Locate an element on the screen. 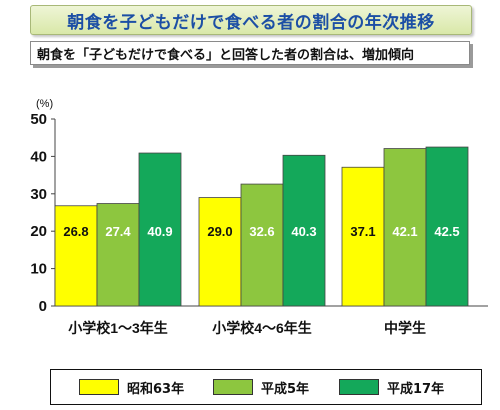 The height and width of the screenshot is (410, 500). data-label: 27.4 is located at coordinates (118, 231).